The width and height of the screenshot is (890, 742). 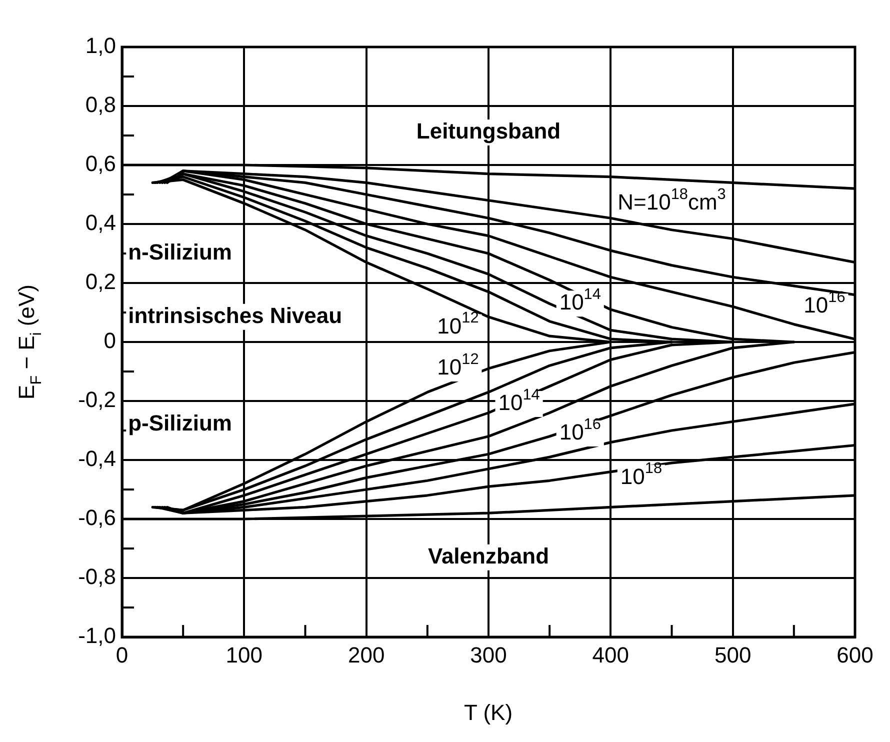 I want to click on y-tick-label: -0,4, so click(x=97, y=459).